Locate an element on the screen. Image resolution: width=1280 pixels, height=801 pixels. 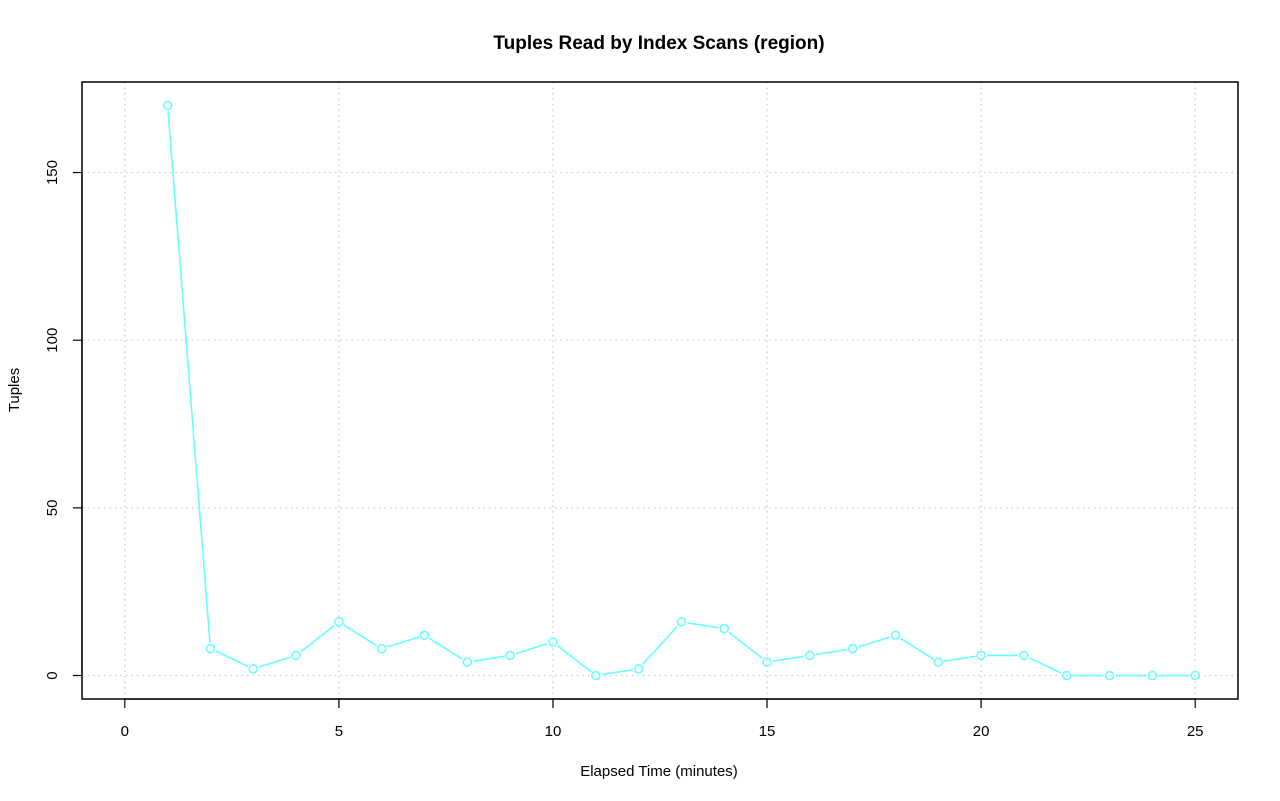
x-tick-label: 5 is located at coordinates (339, 731).